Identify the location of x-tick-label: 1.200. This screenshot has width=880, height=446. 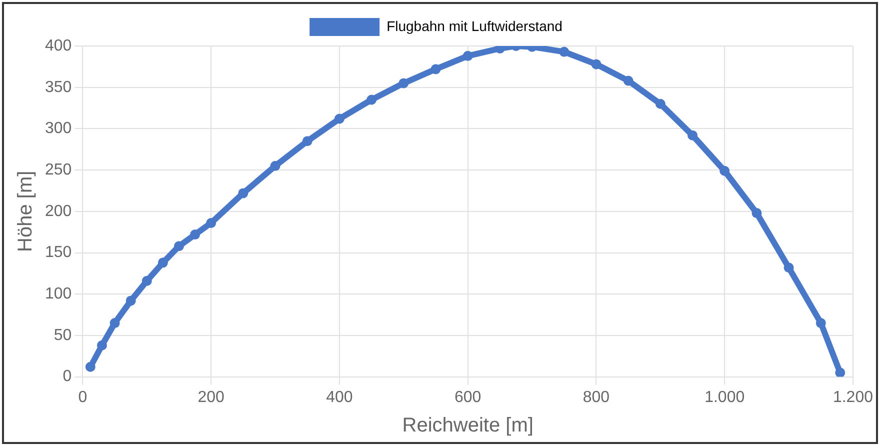
(853, 397).